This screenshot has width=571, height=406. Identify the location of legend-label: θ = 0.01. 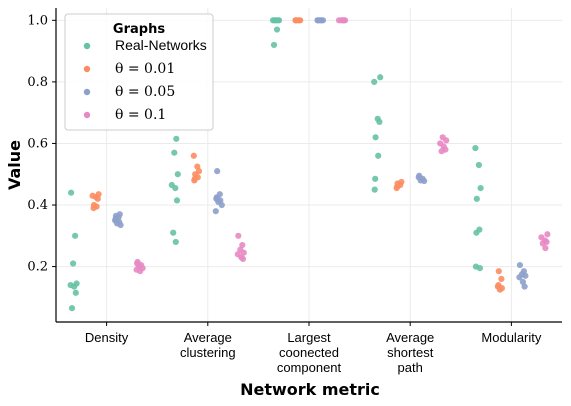
(145, 69).